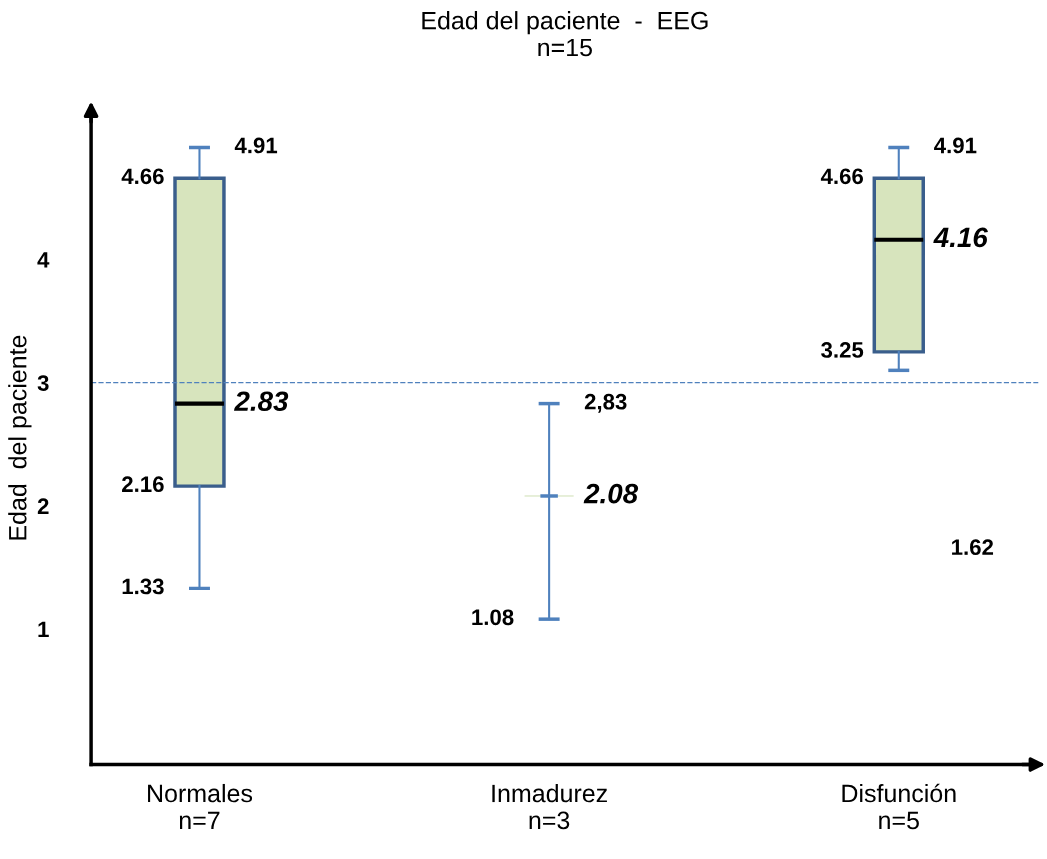 The width and height of the screenshot is (1047, 859). Describe the element at coordinates (611, 493) in the screenshot. I see `annotation: 2.08` at that location.